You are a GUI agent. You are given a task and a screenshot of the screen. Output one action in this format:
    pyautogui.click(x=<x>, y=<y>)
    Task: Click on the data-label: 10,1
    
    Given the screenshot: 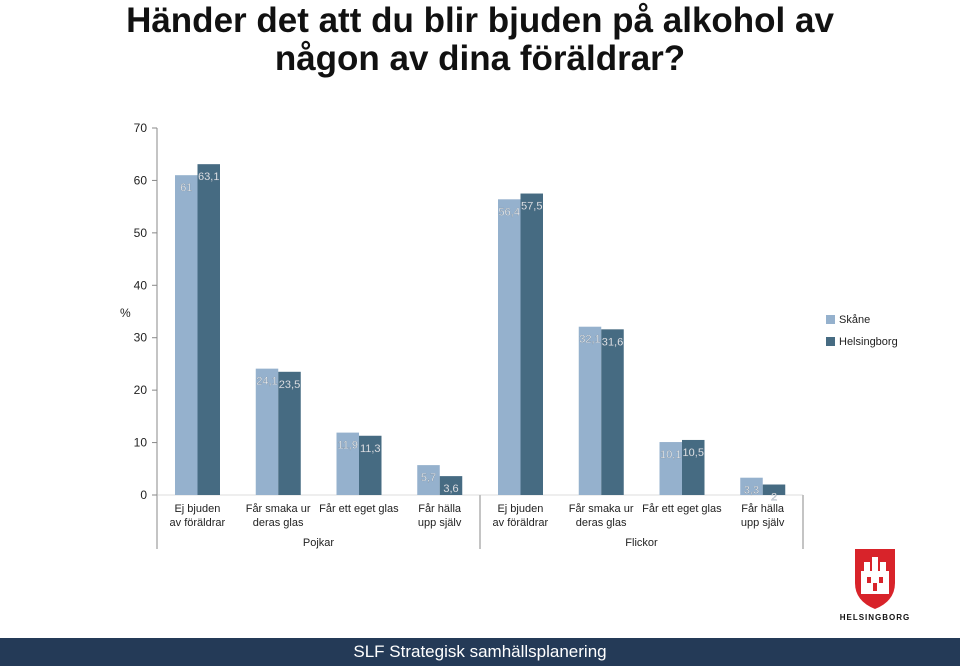 What is the action you would take?
    pyautogui.click(x=670, y=455)
    